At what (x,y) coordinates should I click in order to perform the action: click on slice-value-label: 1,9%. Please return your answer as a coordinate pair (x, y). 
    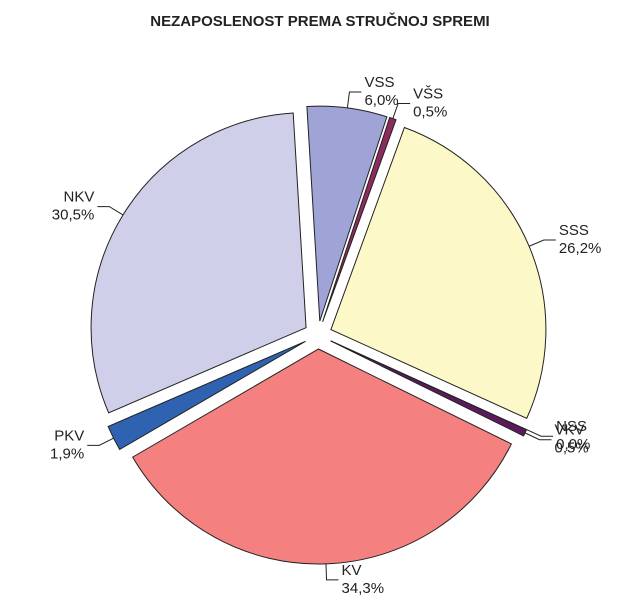
    Looking at the image, I should click on (67, 453).